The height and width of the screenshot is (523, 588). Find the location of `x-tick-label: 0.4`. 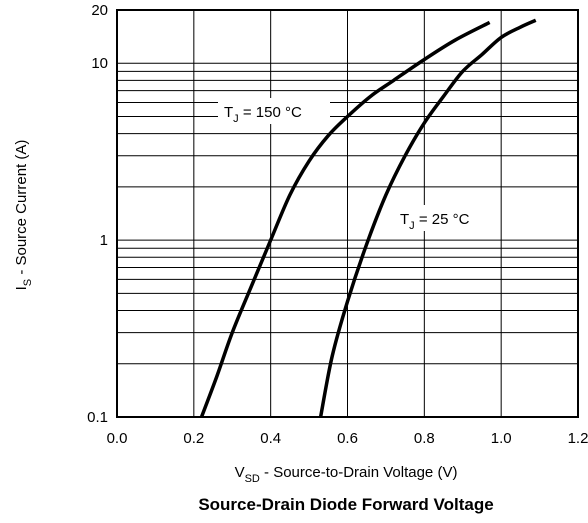

x-tick-label: 0.4 is located at coordinates (270, 438).